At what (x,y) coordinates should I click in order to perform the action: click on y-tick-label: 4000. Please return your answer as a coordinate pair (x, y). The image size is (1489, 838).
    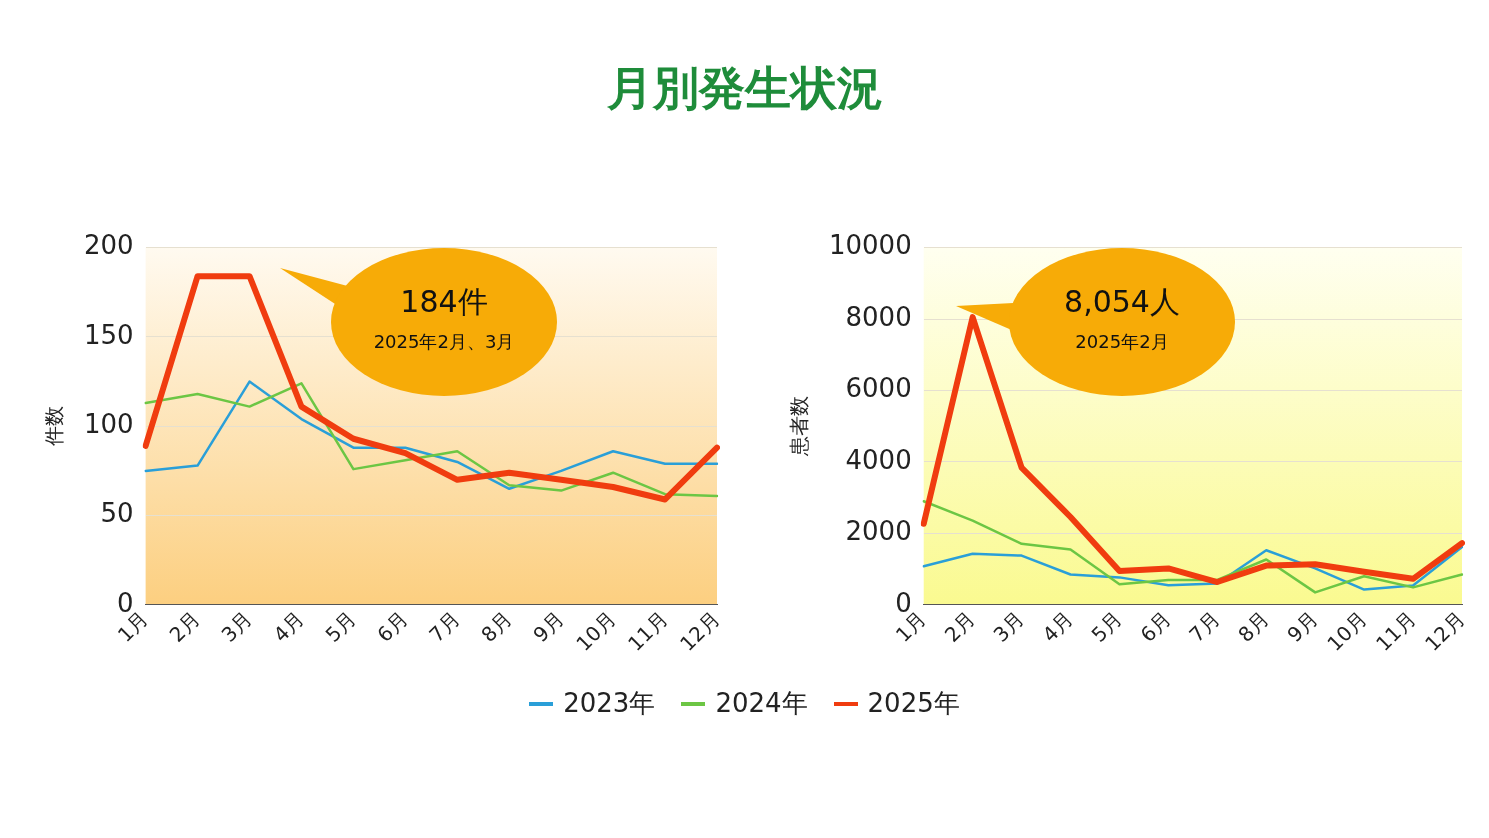
    Looking at the image, I should click on (878, 459).